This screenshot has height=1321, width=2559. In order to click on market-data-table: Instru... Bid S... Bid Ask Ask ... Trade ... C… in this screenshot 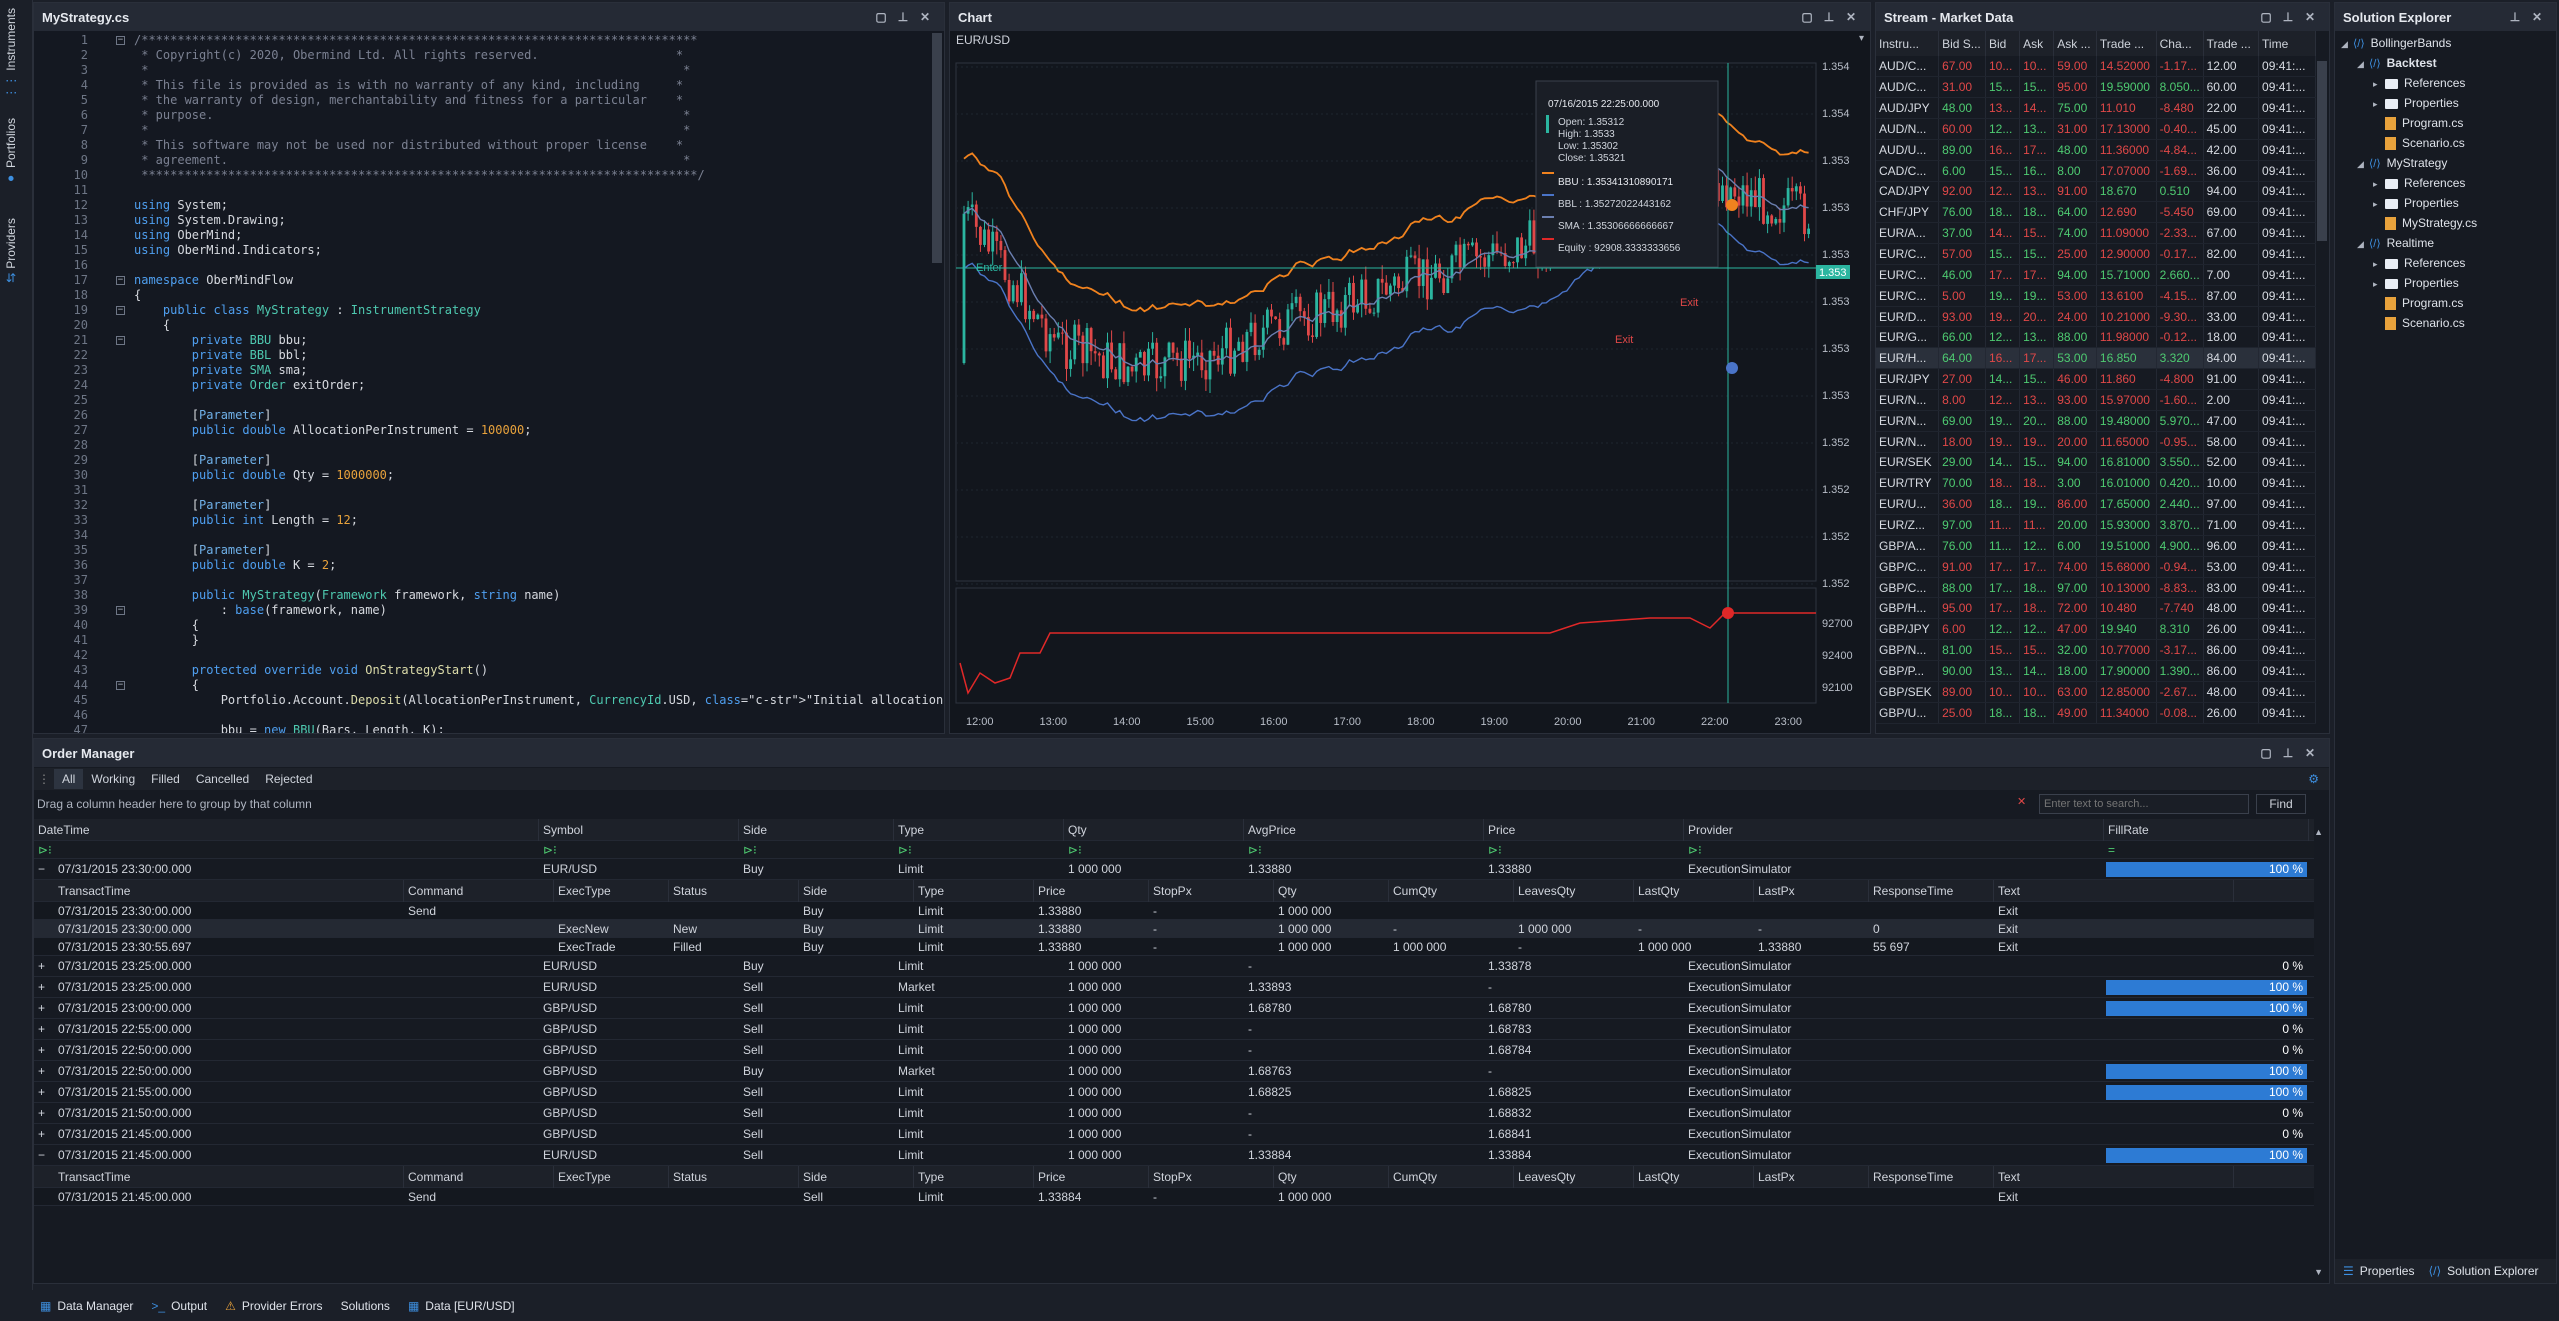, I will do `click(2096, 377)`.